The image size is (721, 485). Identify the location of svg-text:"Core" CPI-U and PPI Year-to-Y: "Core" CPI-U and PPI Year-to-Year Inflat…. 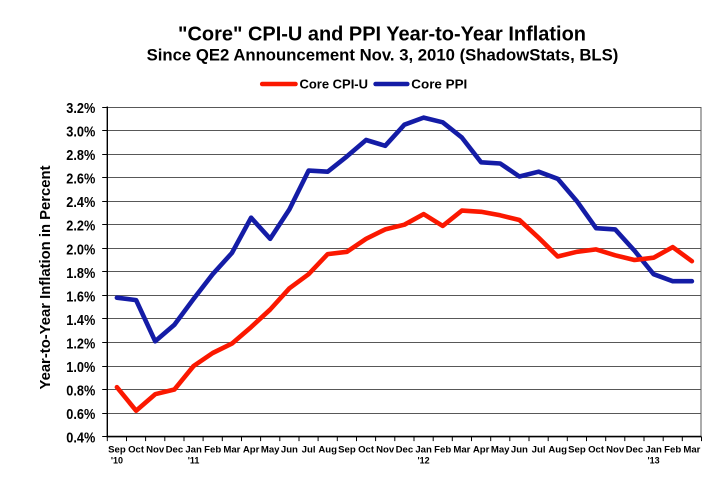
(382, 34).